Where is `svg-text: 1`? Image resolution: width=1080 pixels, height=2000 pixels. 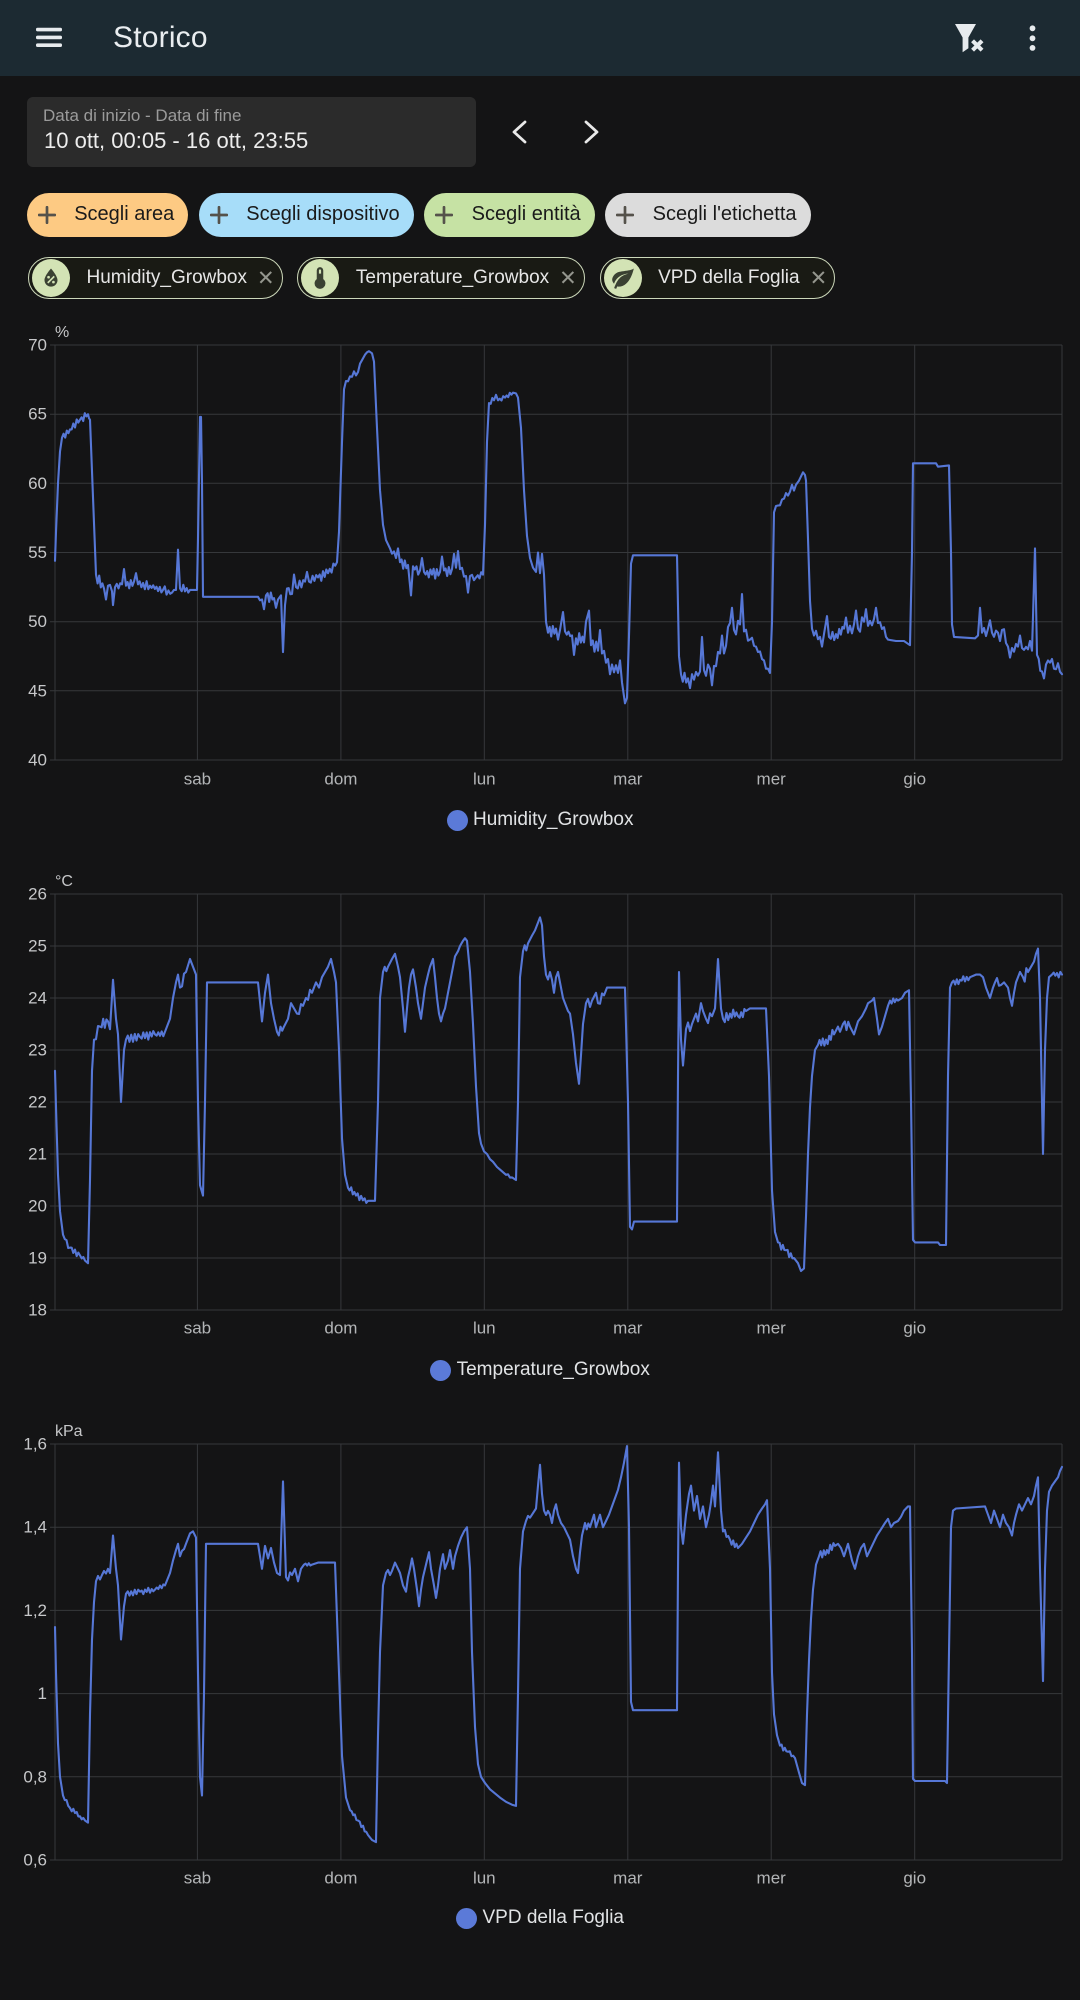
svg-text: 1 is located at coordinates (42, 1693).